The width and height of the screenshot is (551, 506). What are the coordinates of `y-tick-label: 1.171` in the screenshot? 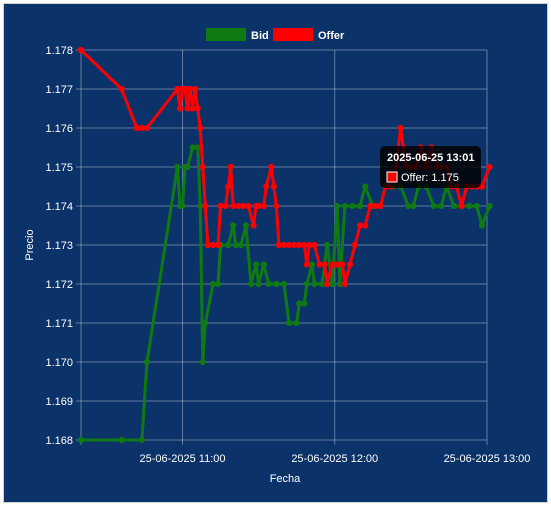 It's located at (59, 324).